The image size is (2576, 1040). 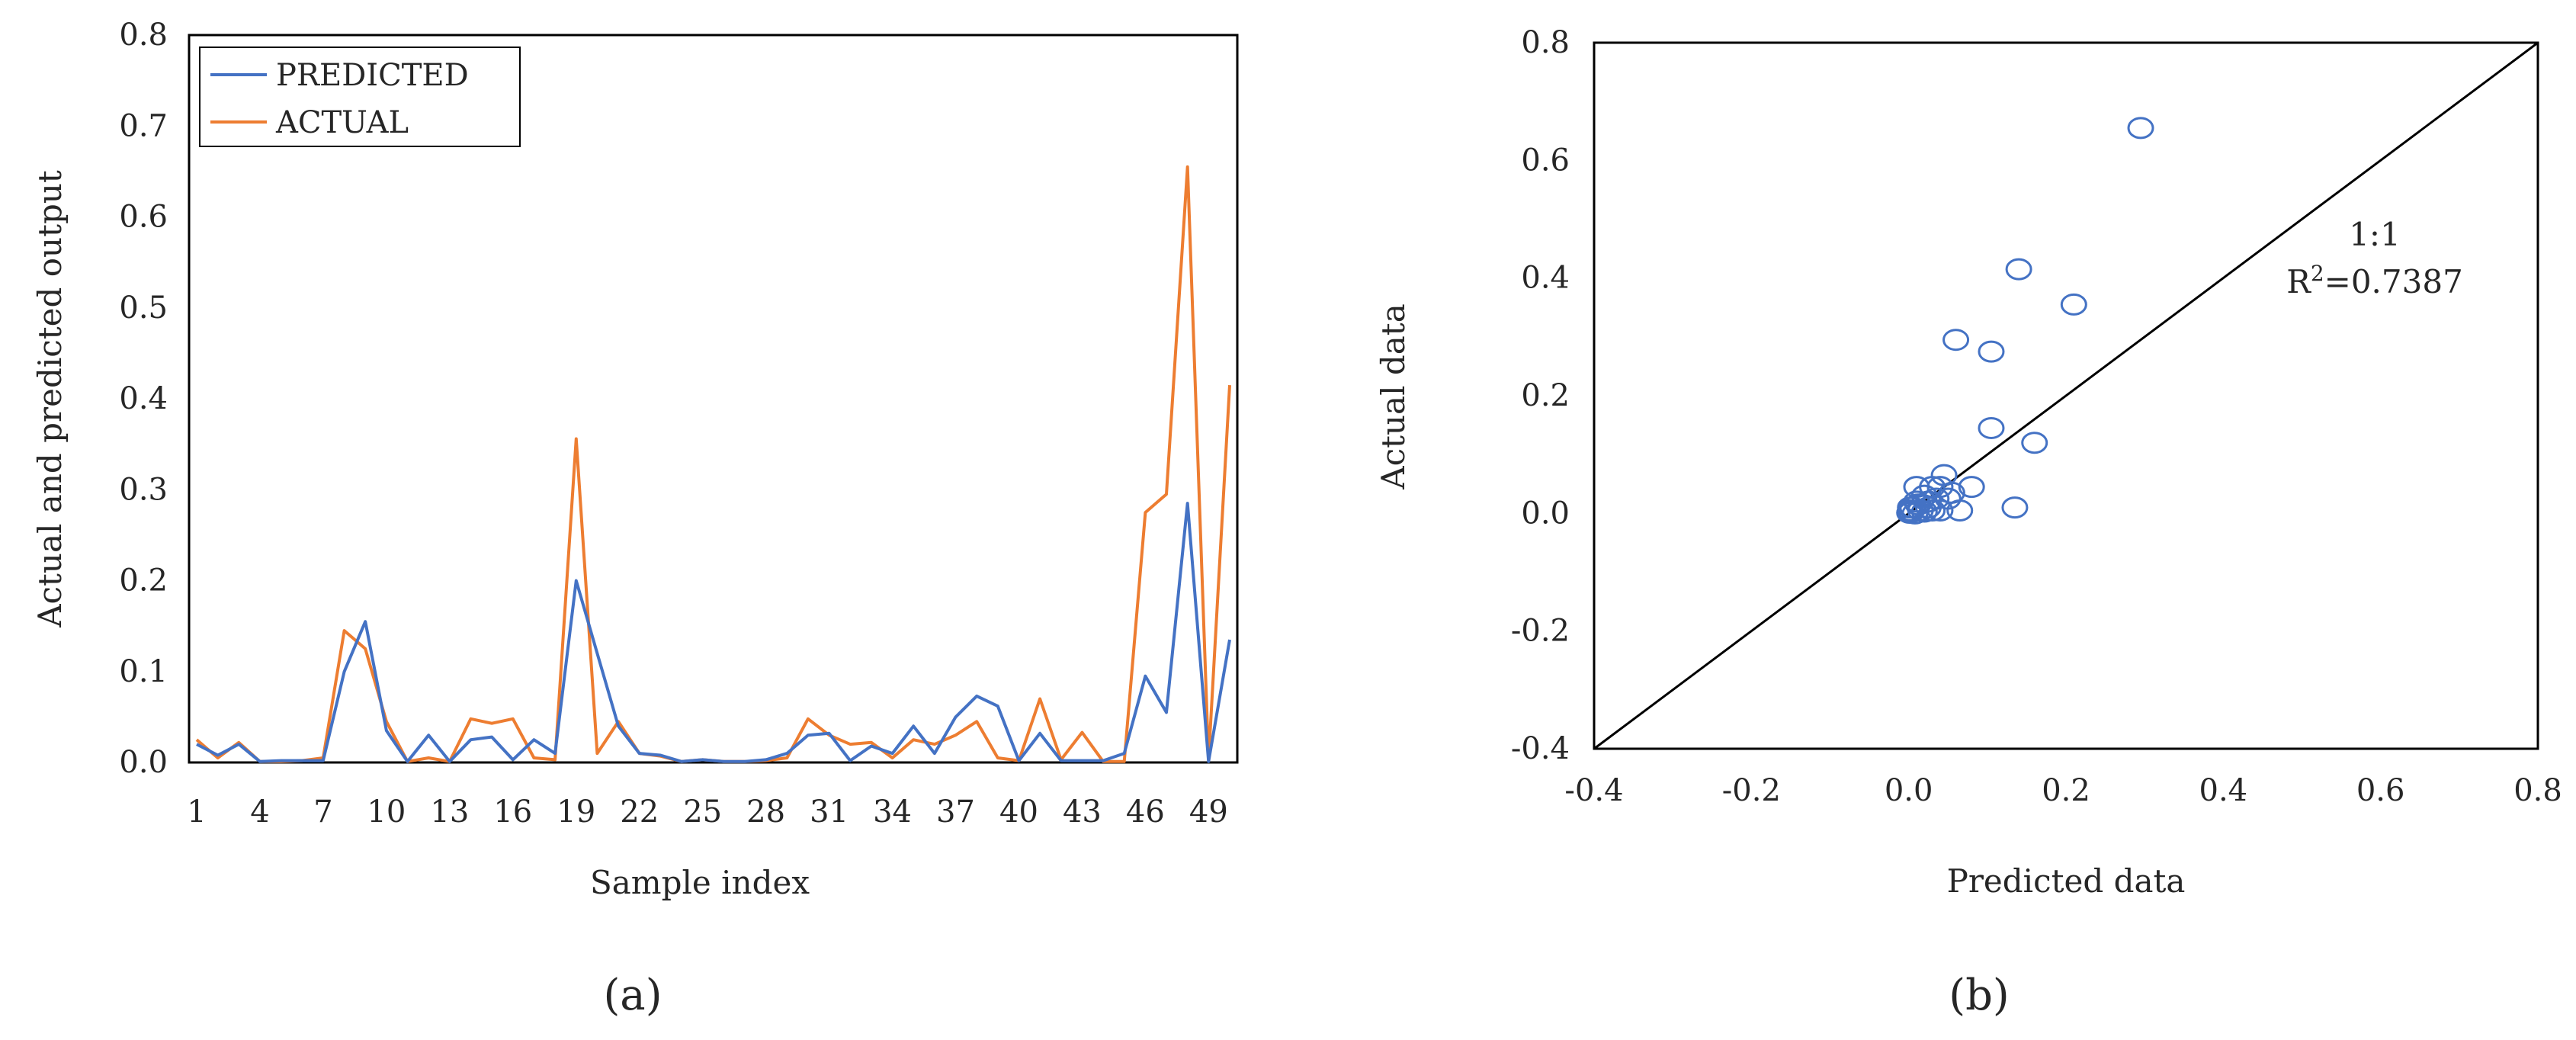 What do you see at coordinates (576, 812) in the screenshot?
I see `x-tick-label: 19` at bounding box center [576, 812].